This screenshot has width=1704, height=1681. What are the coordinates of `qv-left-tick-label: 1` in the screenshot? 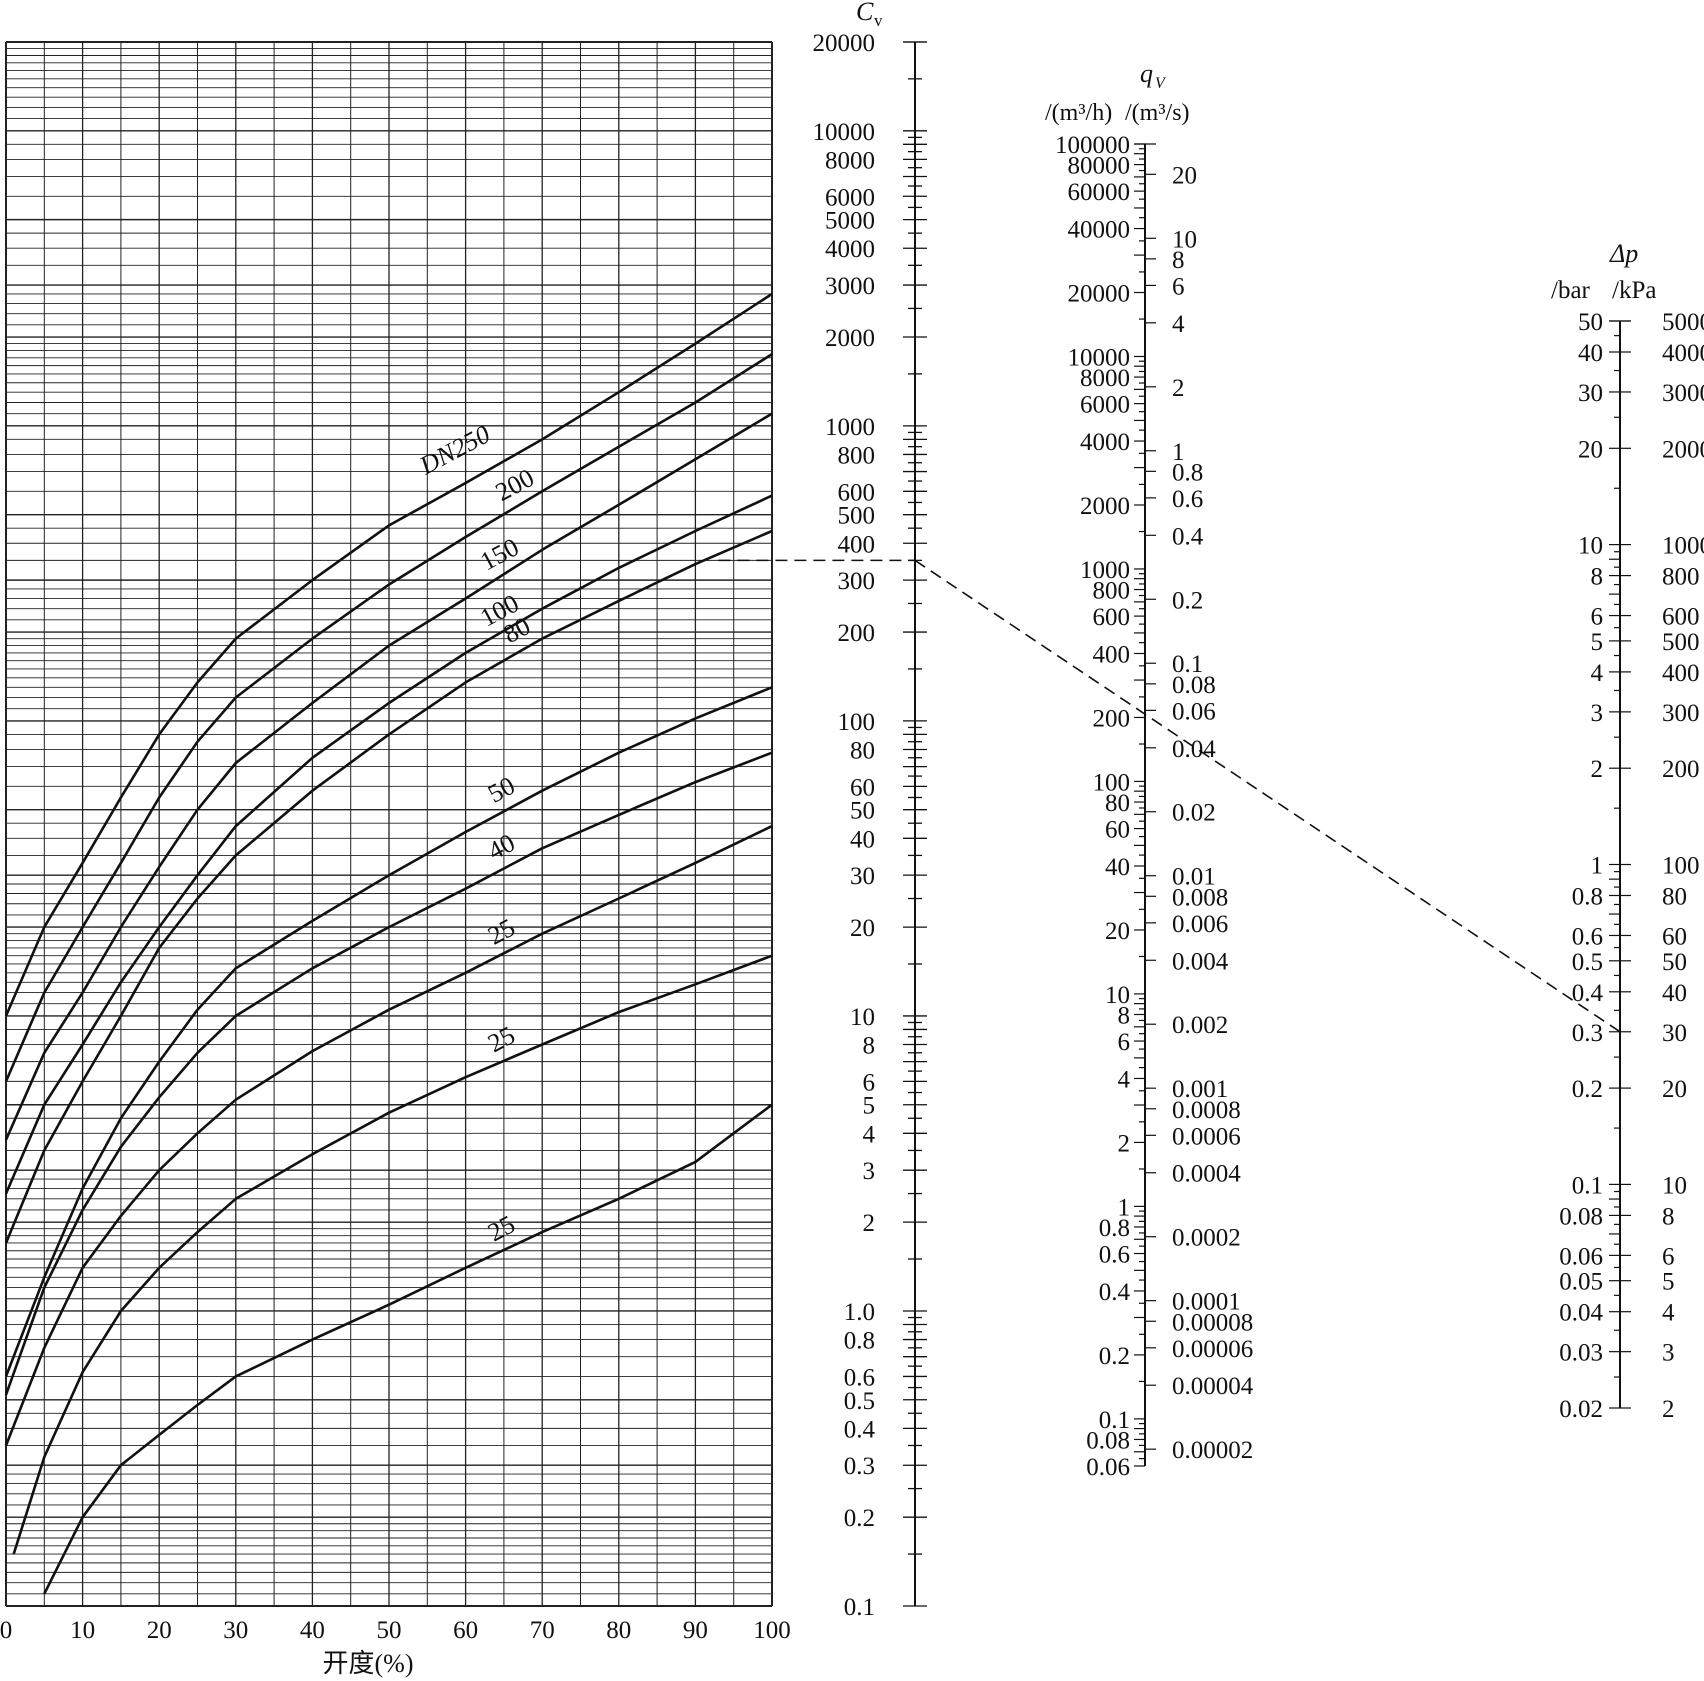 It's located at (1124, 1207).